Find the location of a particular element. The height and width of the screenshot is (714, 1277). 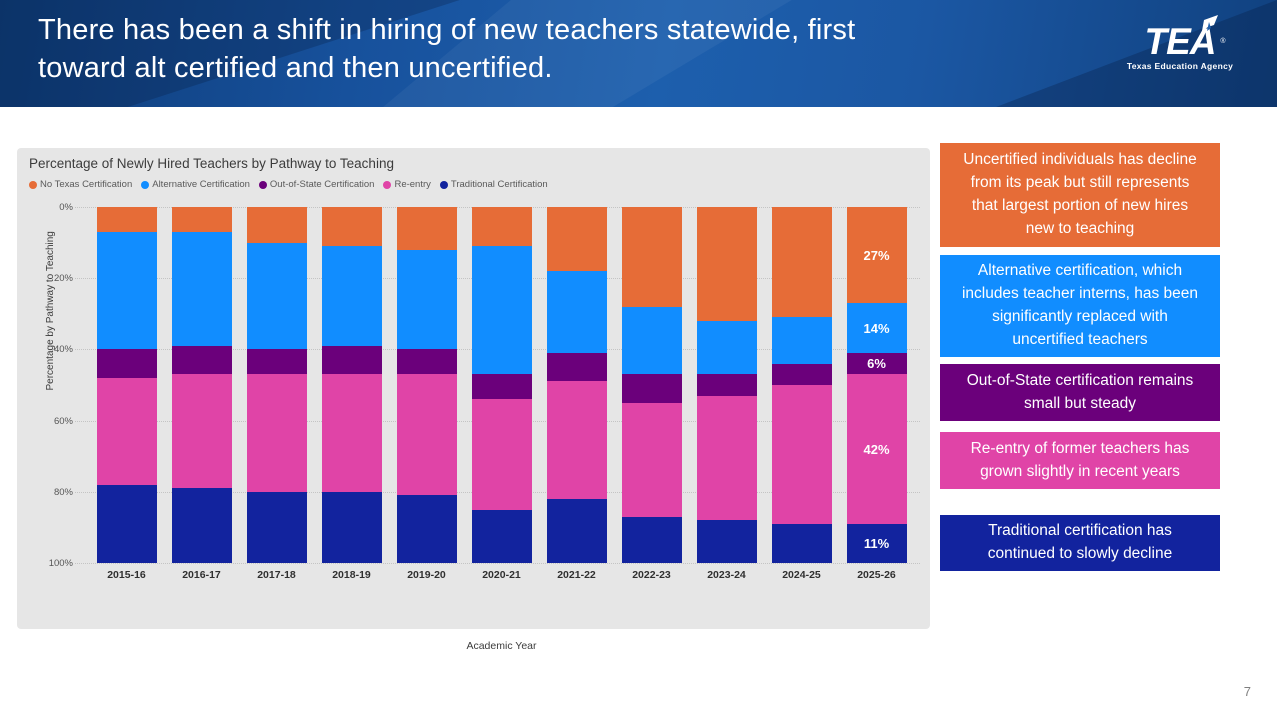

x-axis-tick-label: 2020-21 is located at coordinates (501, 575).